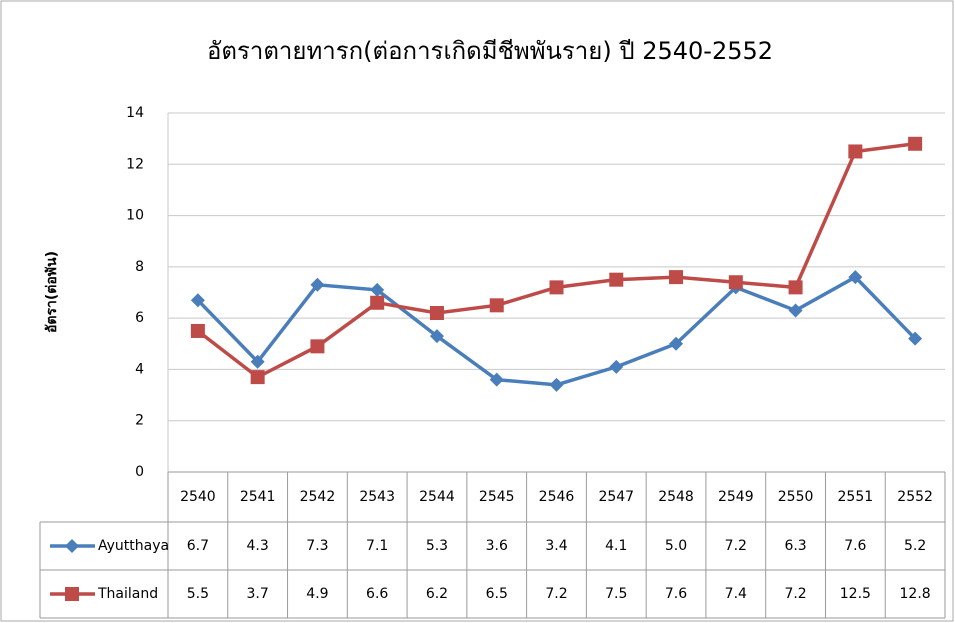  I want to click on y-tick-label: 14, so click(135, 113).